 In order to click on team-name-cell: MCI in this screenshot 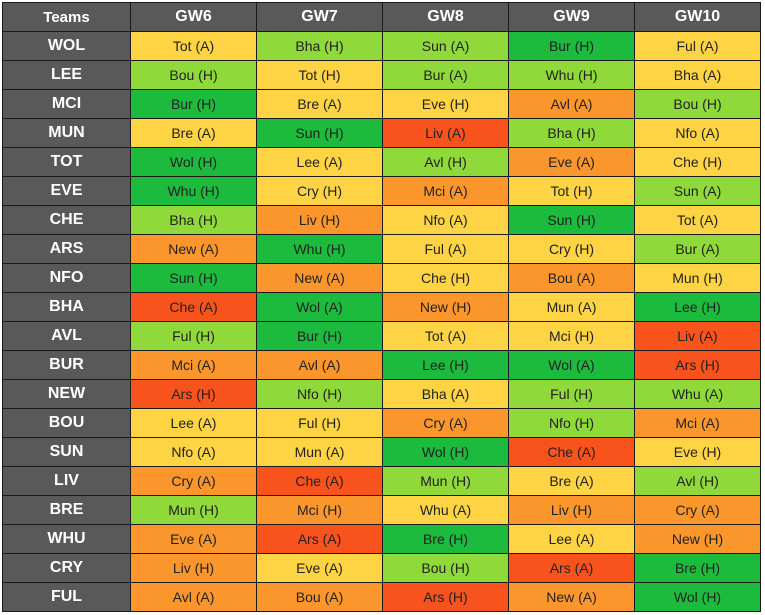, I will do `click(66, 104)`.